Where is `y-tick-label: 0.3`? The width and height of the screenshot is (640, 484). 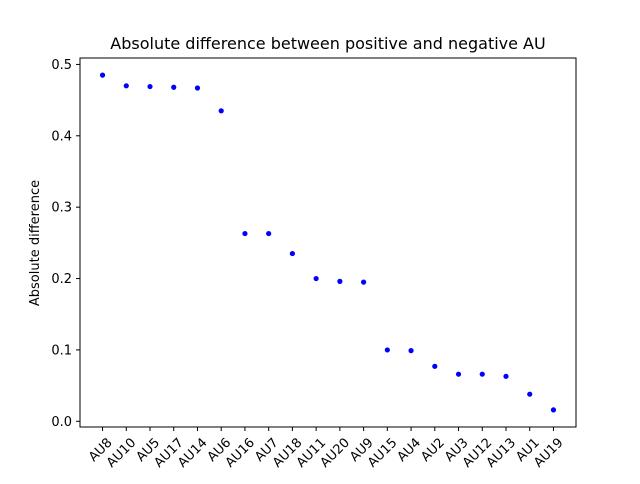 y-tick-label: 0.3 is located at coordinates (61, 208).